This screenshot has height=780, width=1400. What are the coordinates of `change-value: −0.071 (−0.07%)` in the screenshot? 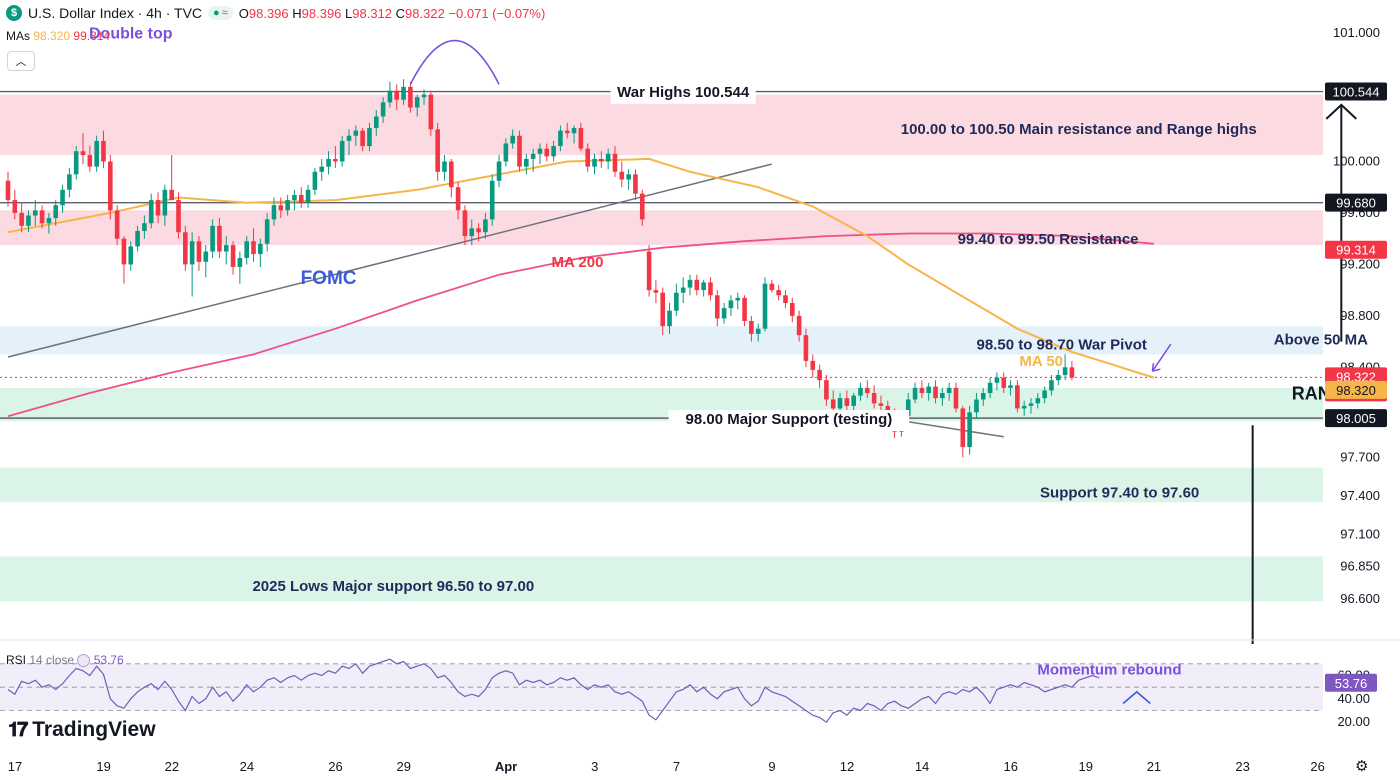 It's located at (497, 13).